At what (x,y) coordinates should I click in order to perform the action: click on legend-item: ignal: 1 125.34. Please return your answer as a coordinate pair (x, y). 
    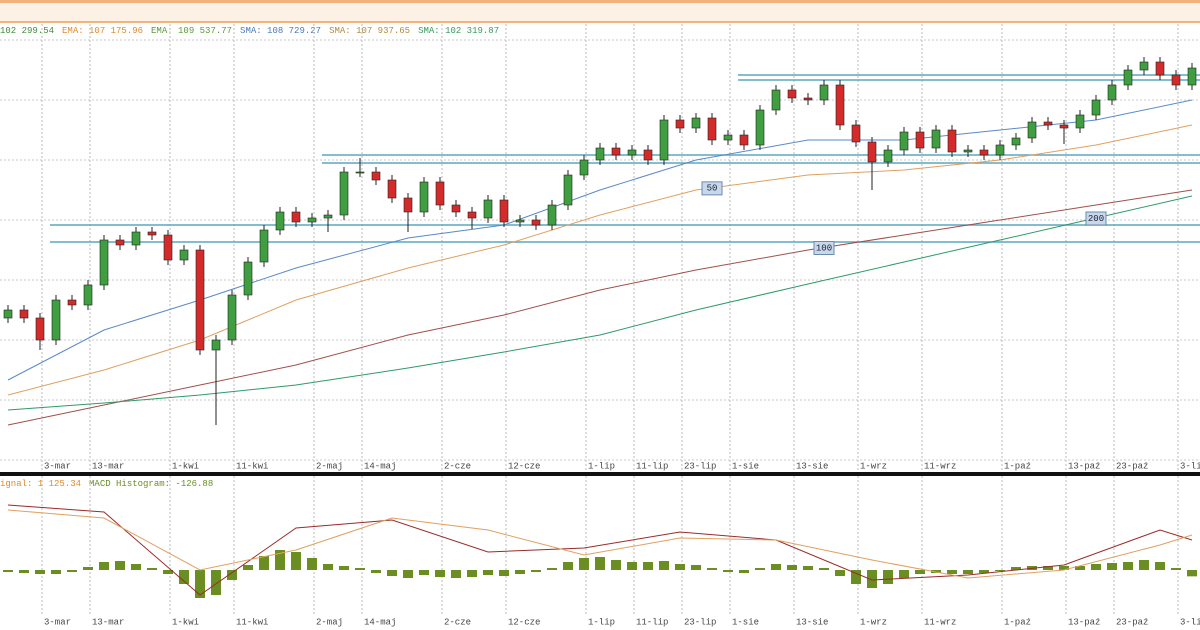
    Looking at the image, I should click on (40, 484).